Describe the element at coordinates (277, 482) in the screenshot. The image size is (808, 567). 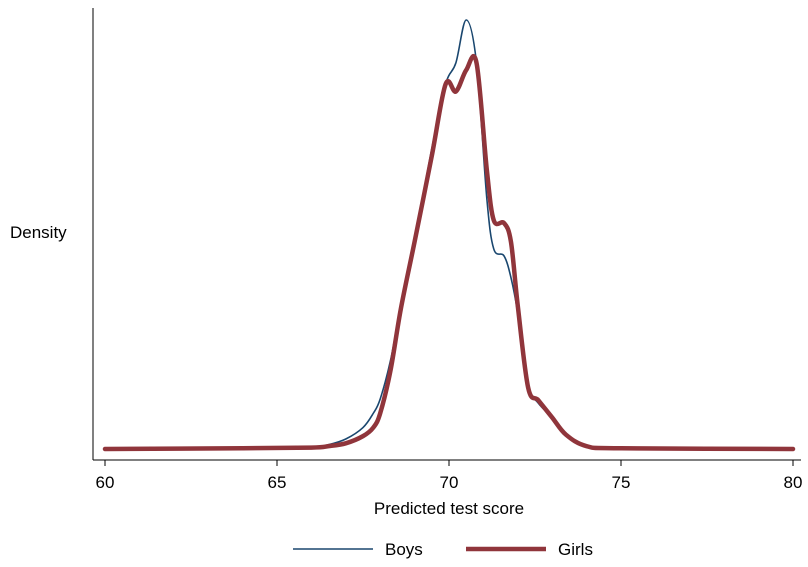
I see `x-tick-label: 65` at that location.